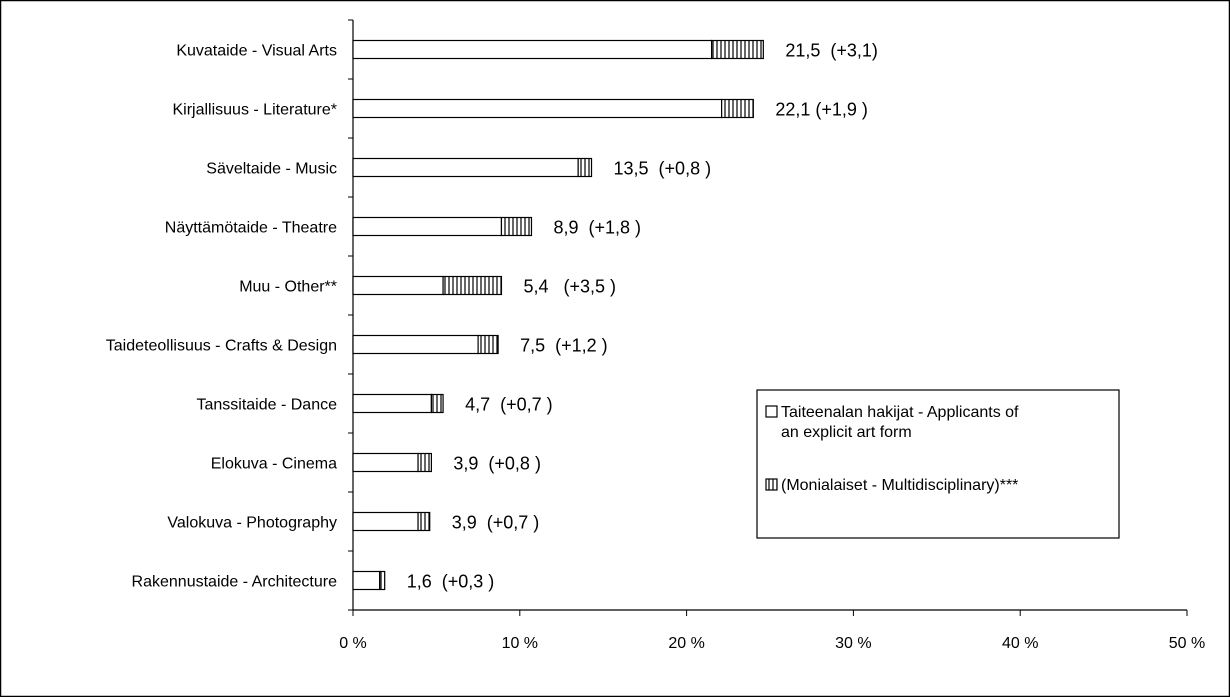  What do you see at coordinates (274, 464) in the screenshot?
I see `category-label: Elokuva - Cinema` at bounding box center [274, 464].